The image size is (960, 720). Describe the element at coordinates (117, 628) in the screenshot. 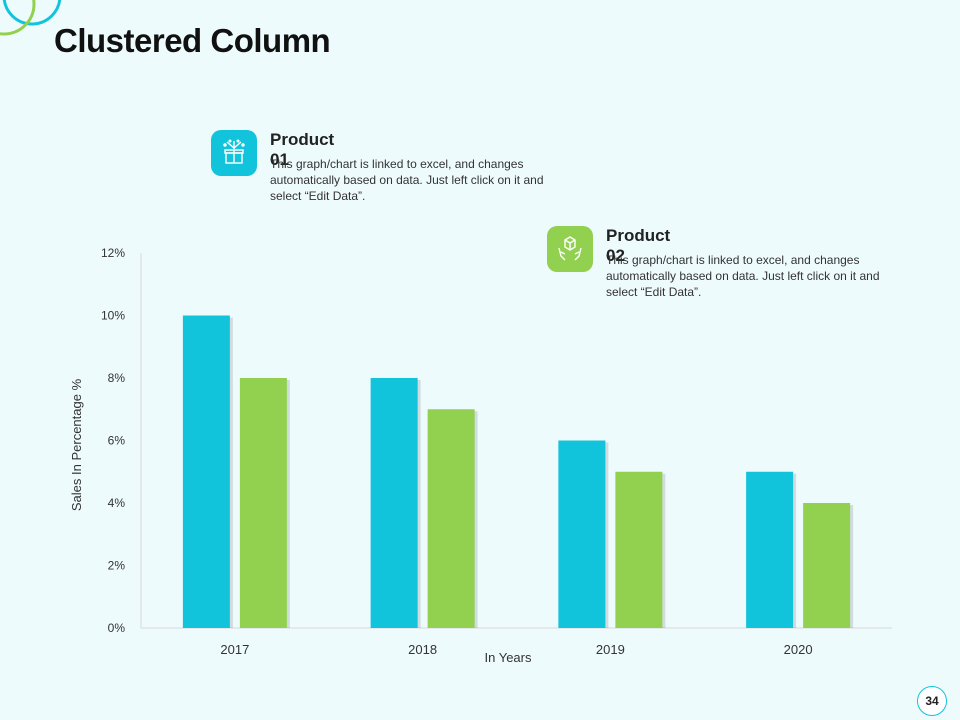

I see `y-tick-label: 0%` at that location.